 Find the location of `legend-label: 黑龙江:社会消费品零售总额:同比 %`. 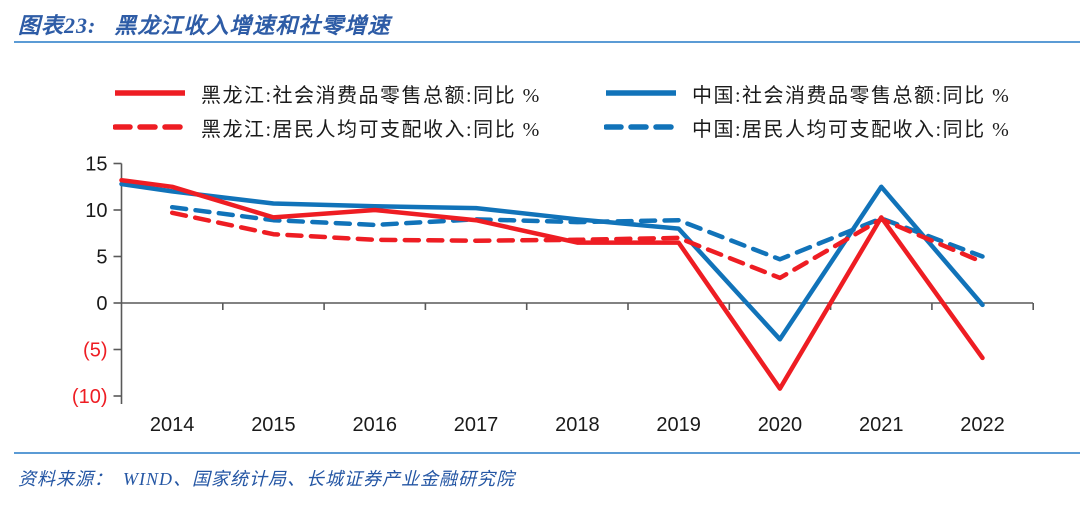

legend-label: 黑龙江:社会消费品零售总额:同比 % is located at coordinates (371, 95).